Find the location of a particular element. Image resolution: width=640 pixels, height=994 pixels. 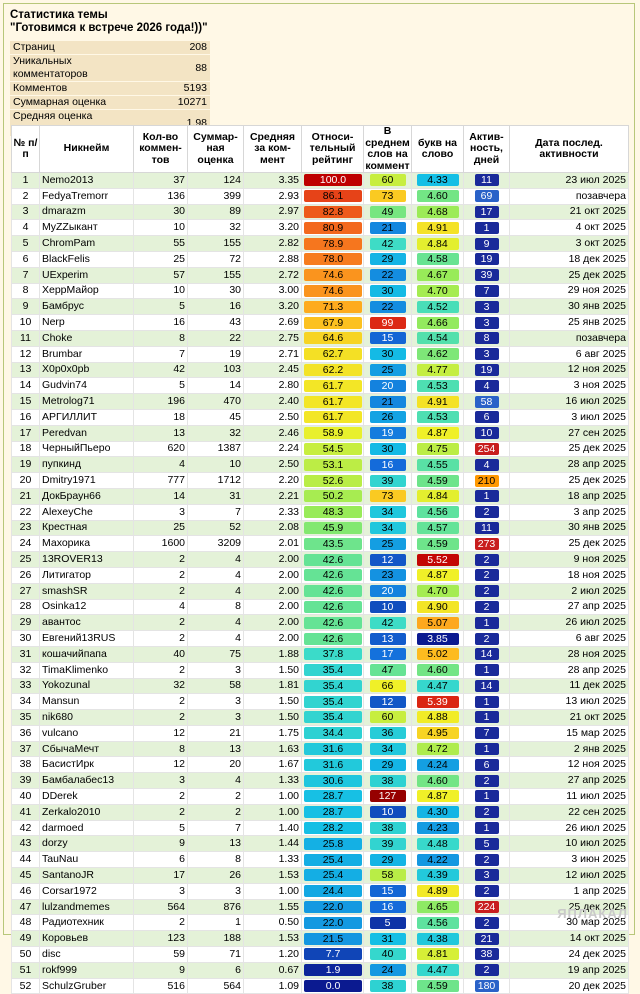

column-header: В среднем слов на коммент is located at coordinates (387, 149).